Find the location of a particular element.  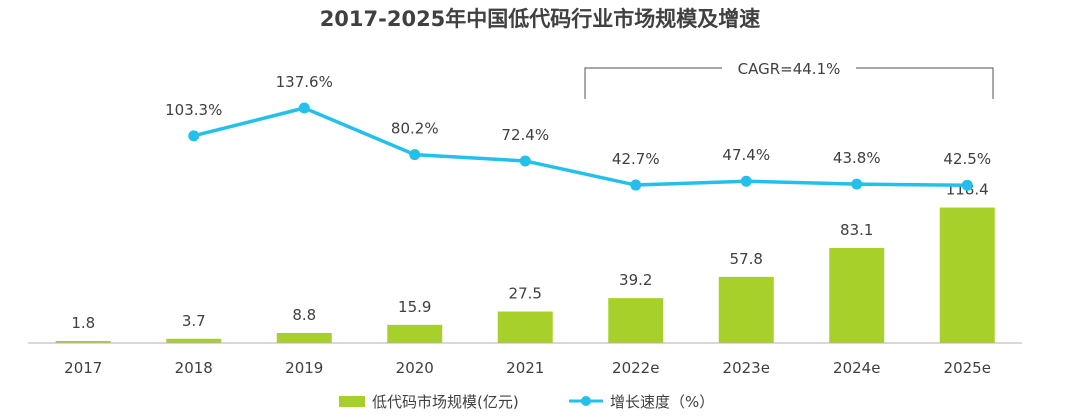

growth-point-2023e is located at coordinates (746, 181).